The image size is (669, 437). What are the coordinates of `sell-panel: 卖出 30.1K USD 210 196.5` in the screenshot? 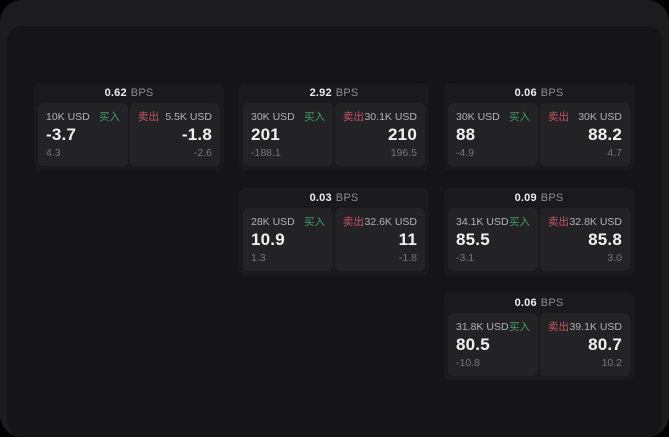 It's located at (380, 134).